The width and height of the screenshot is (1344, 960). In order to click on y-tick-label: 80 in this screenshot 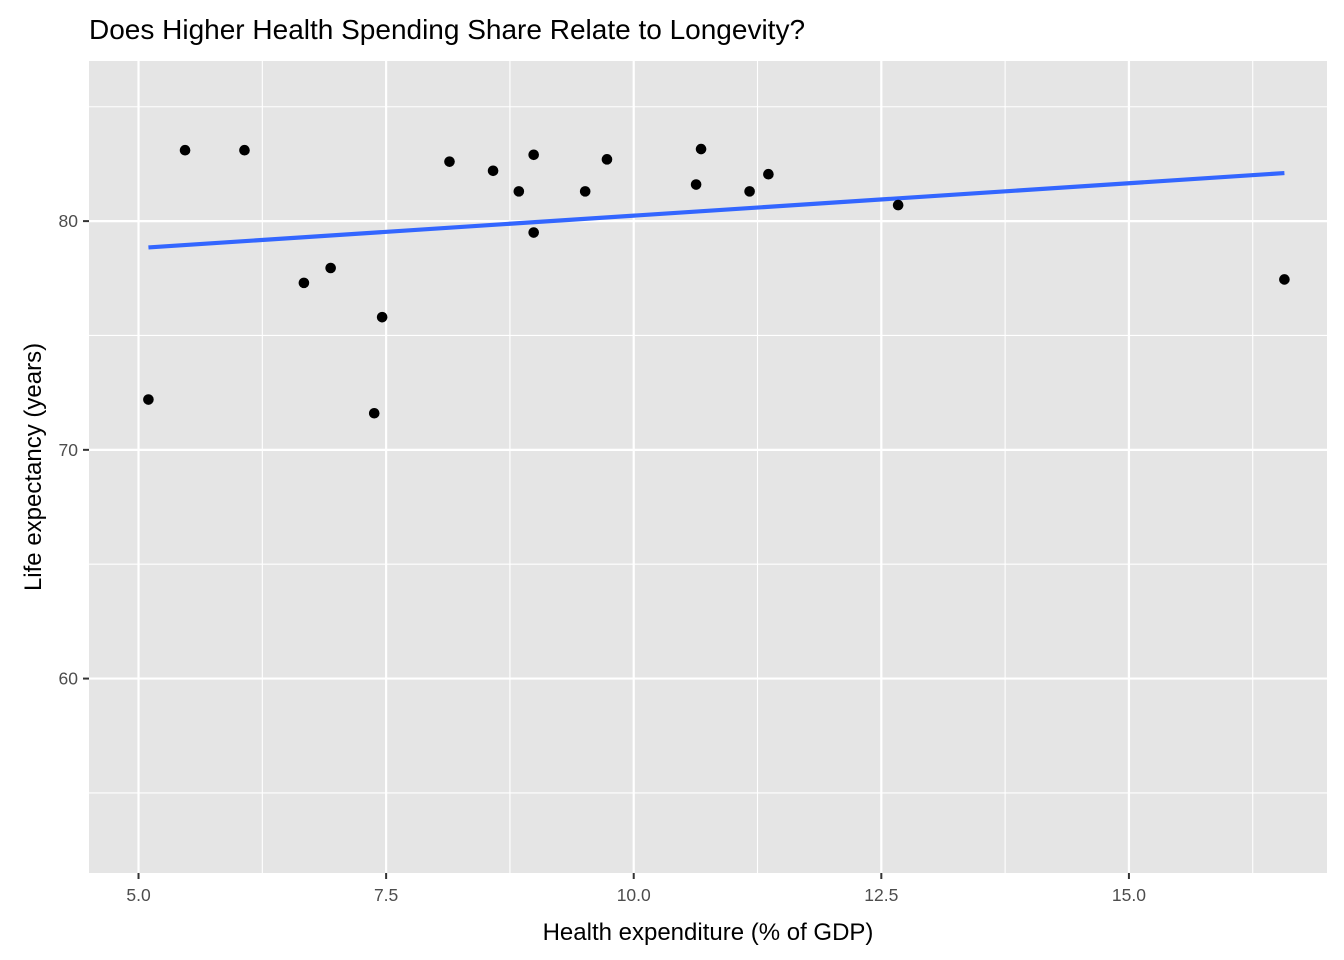, I will do `click(69, 221)`.